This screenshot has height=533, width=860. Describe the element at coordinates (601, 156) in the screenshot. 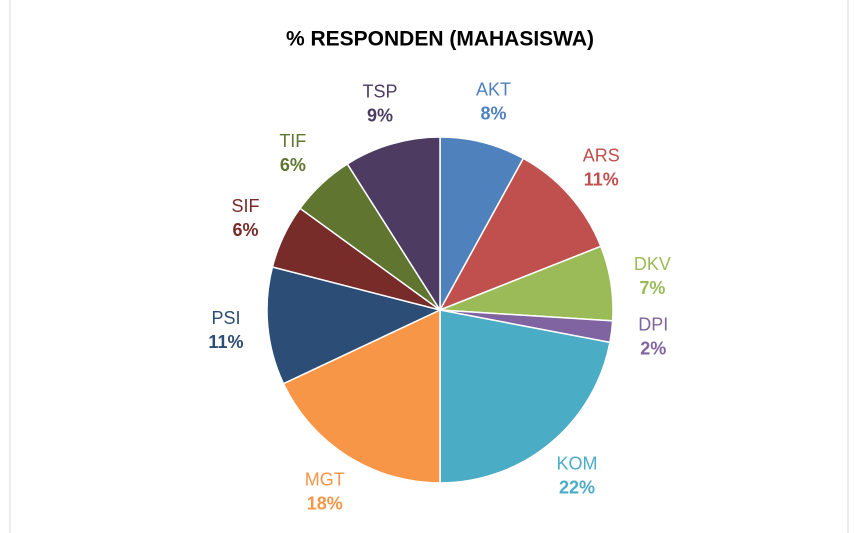

I see `slice-label: ARS` at that location.